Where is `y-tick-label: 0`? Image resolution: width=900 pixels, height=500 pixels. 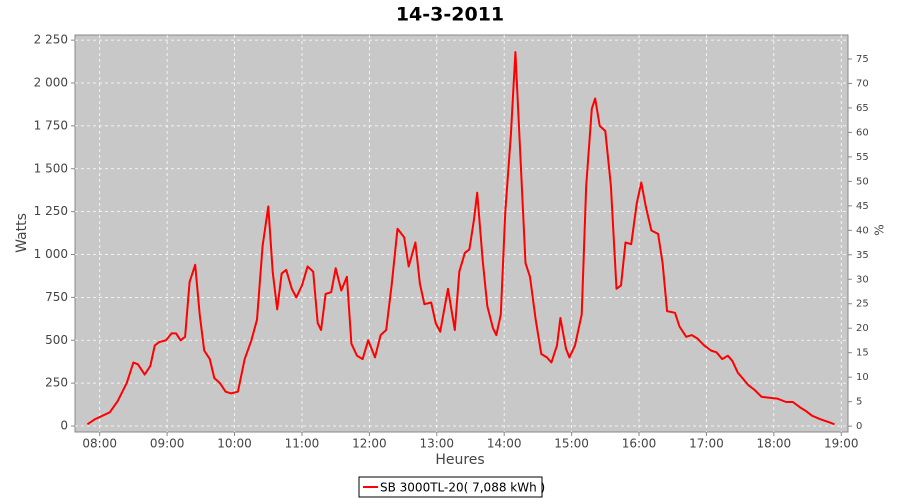
y-tick-label: 0 is located at coordinates (64, 425).